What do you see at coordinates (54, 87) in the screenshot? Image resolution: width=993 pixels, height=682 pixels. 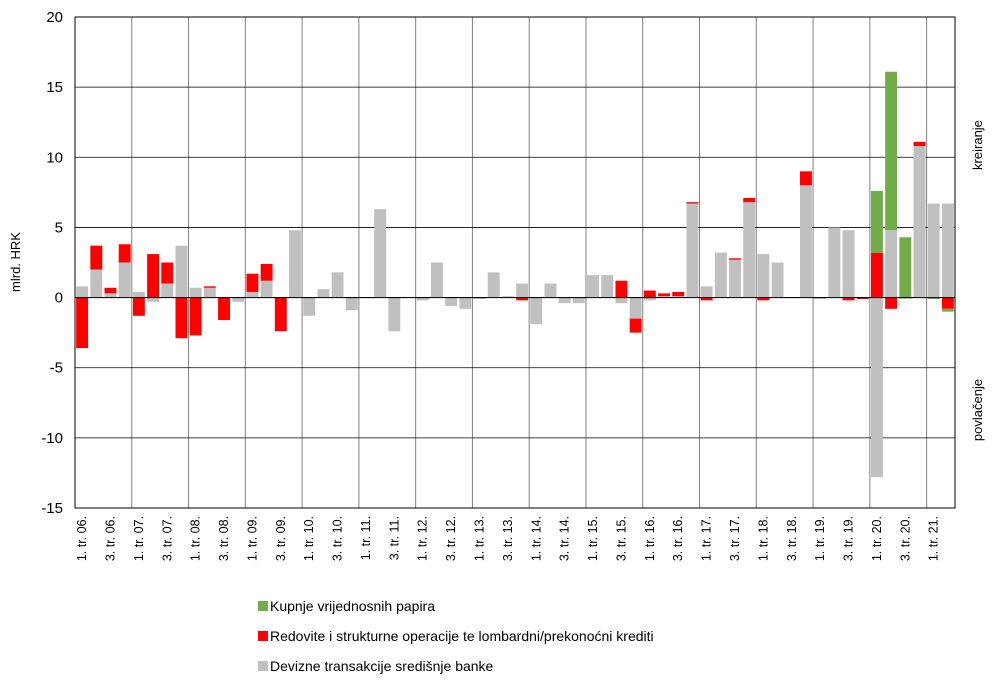 I see `y-tick-label: 15` at bounding box center [54, 87].